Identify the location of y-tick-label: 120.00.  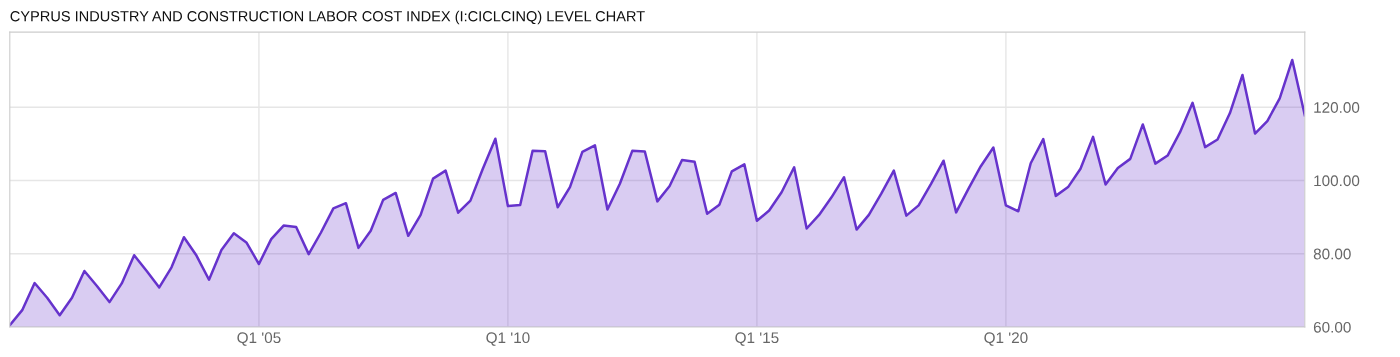
(1337, 107).